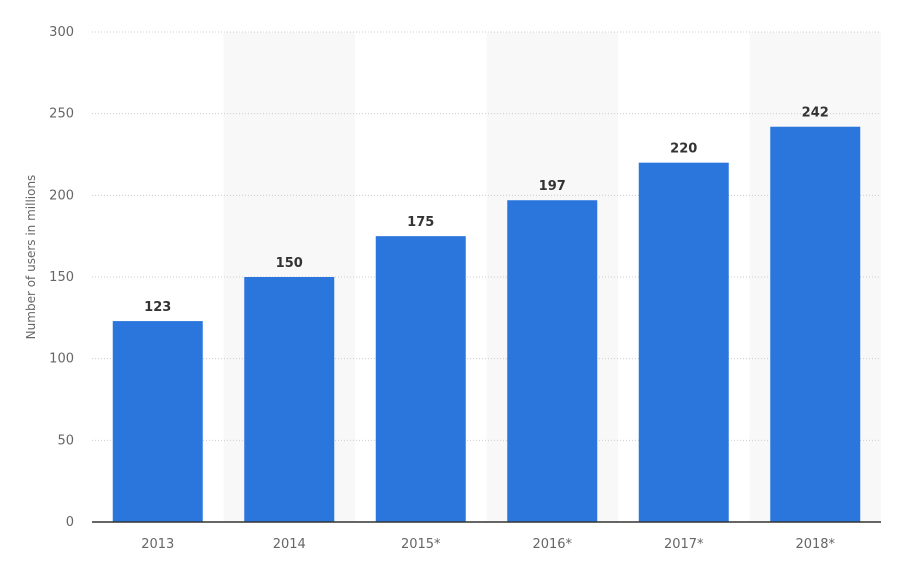  I want to click on x-tick-label: 2018*, so click(815, 544).